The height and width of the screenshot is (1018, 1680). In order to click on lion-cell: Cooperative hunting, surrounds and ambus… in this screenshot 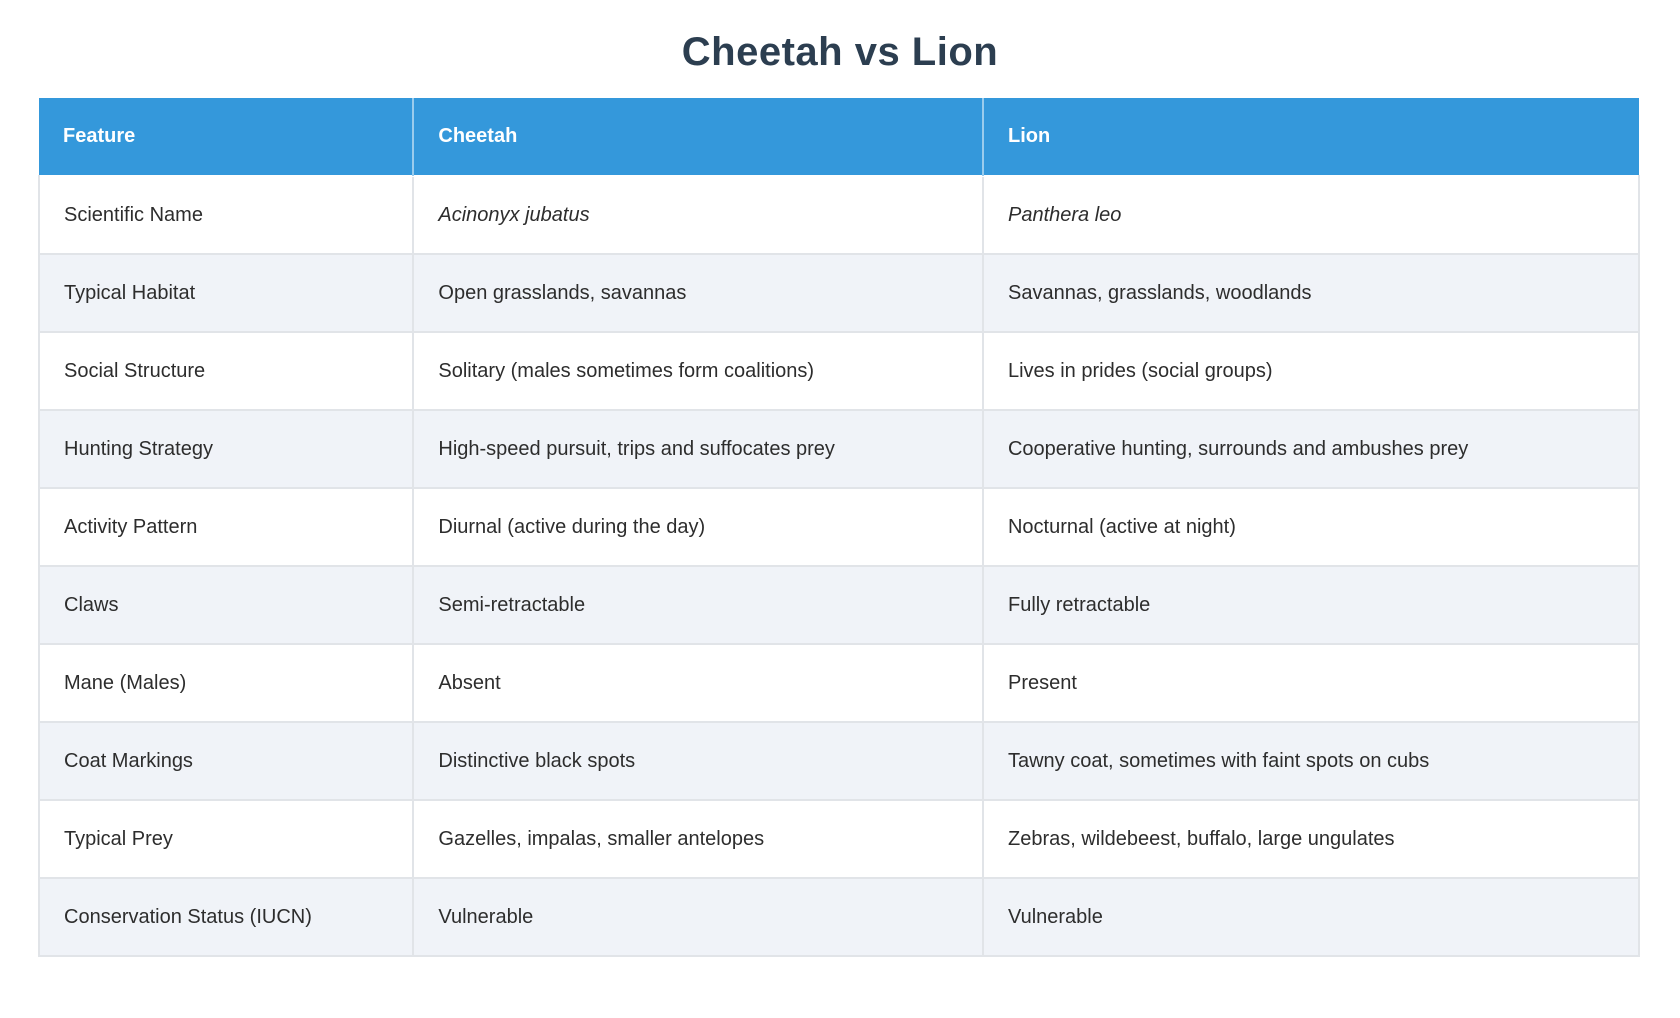, I will do `click(1311, 449)`.